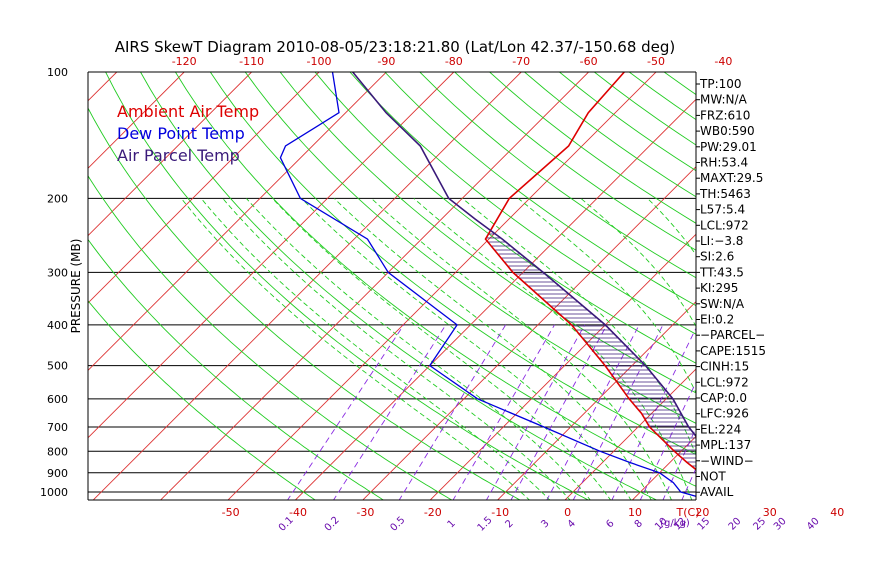 Image resolution: width=870 pixels, height=564 pixels. Describe the element at coordinates (57, 451) in the screenshot. I see `pressure-tick-label: 800` at that location.